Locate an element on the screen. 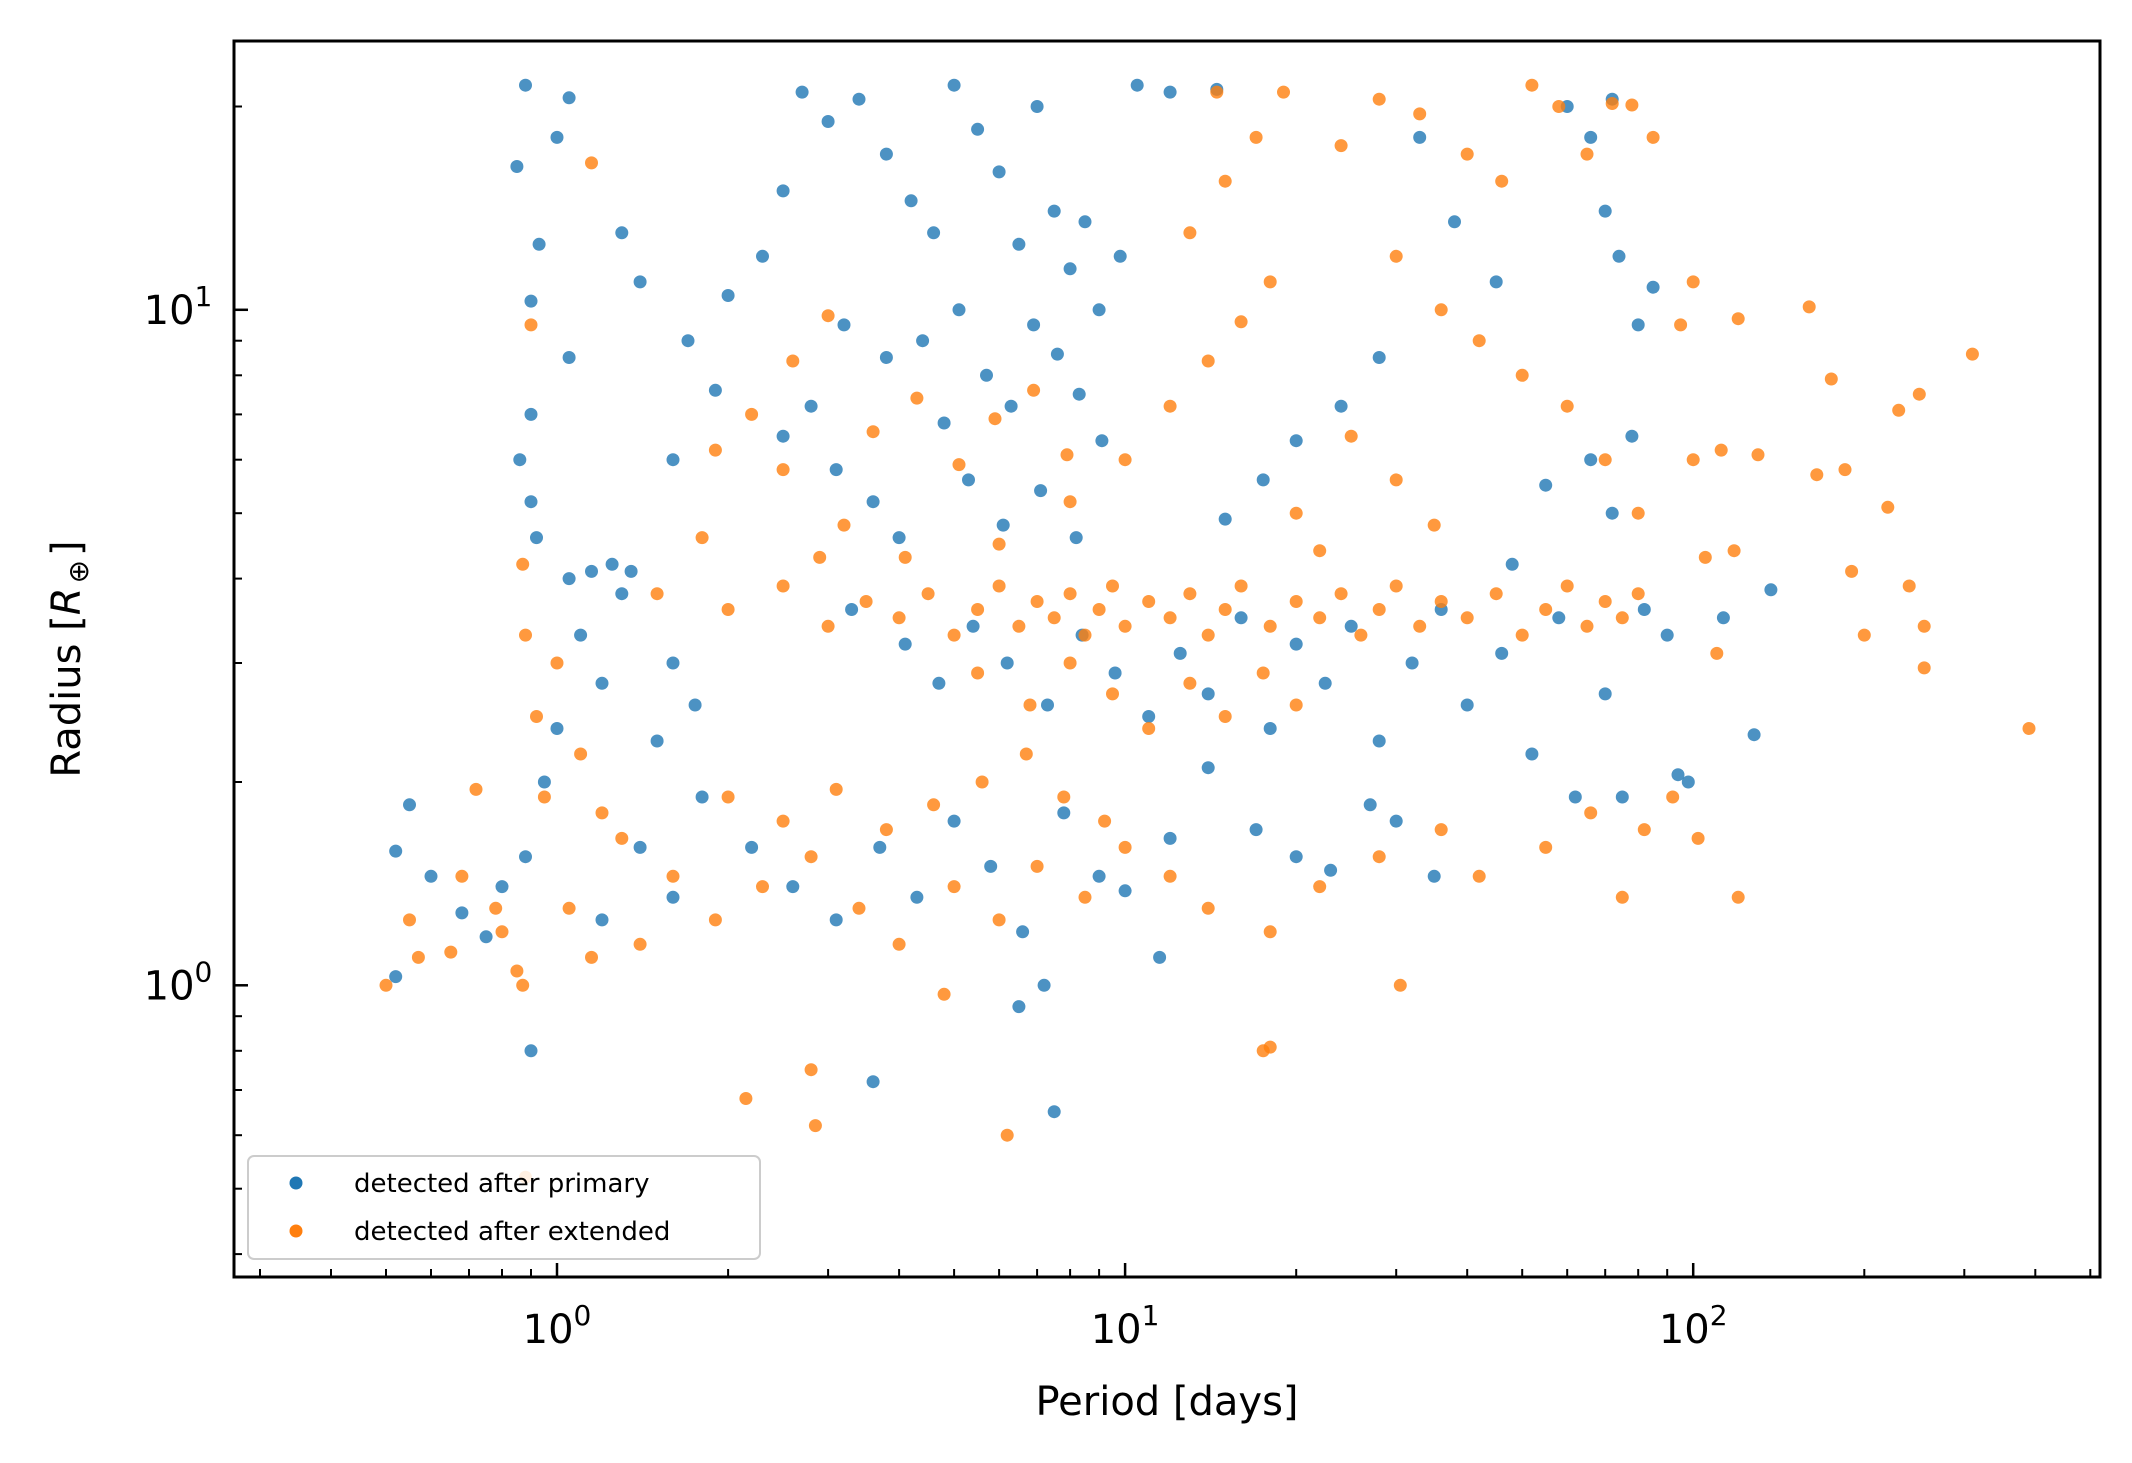 This screenshot has width=2132, height=1463. legend-marker-extended is located at coordinates (296, 1231).